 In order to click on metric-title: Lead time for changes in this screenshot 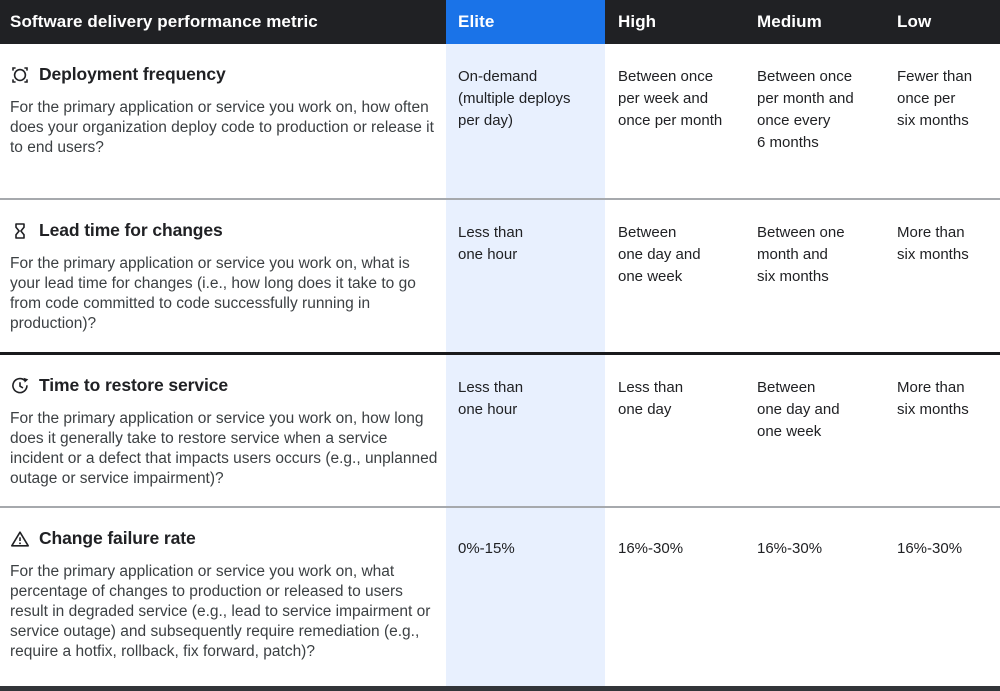, I will do `click(224, 230)`.